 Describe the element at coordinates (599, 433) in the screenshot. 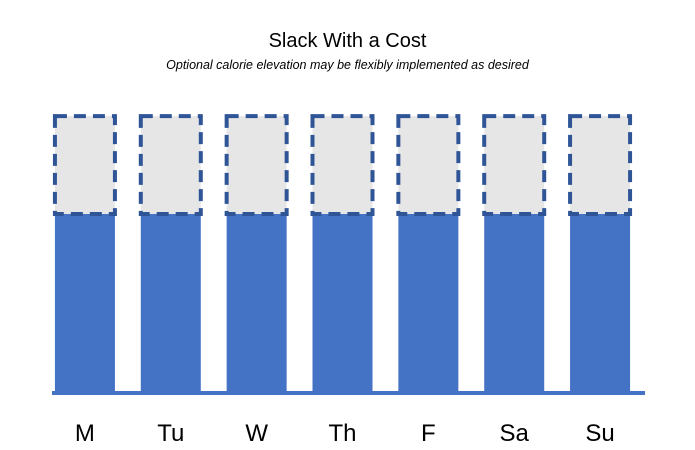

I see `tick-label-su: Su` at that location.